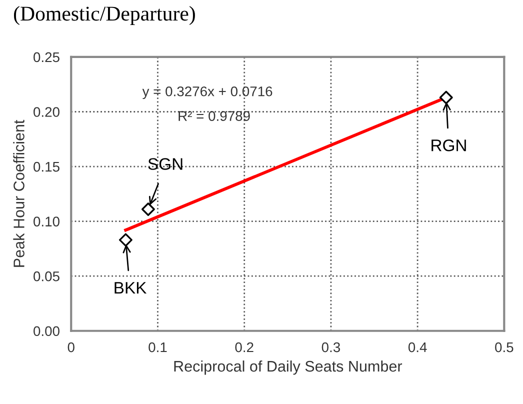  I want to click on y-tick-label: 0.15, so click(47, 167).